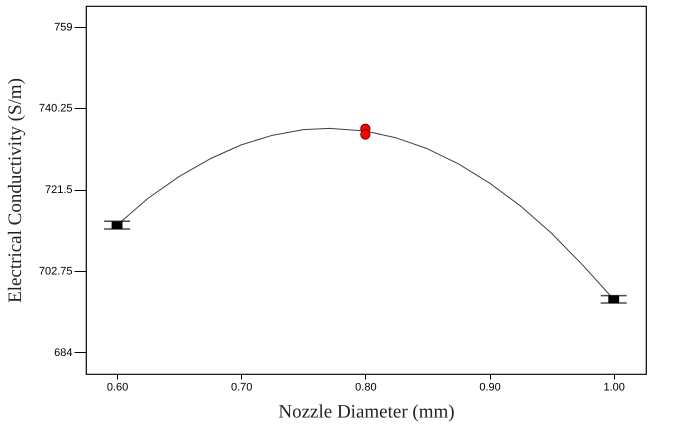 The width and height of the screenshot is (681, 440). What do you see at coordinates (117, 388) in the screenshot?
I see `x-tick-label: 0.60` at bounding box center [117, 388].